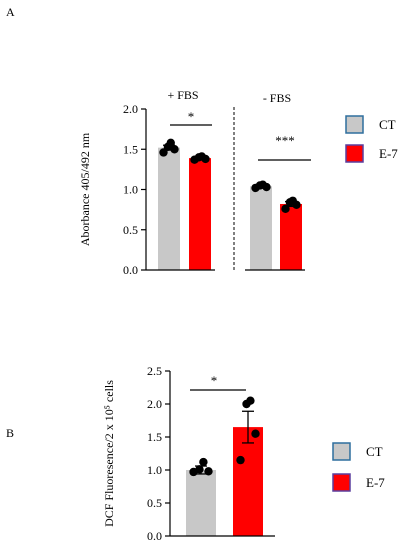 Image resolution: width=405 pixels, height=550 pixels. I want to click on panel-b-label: B, so click(10, 433).